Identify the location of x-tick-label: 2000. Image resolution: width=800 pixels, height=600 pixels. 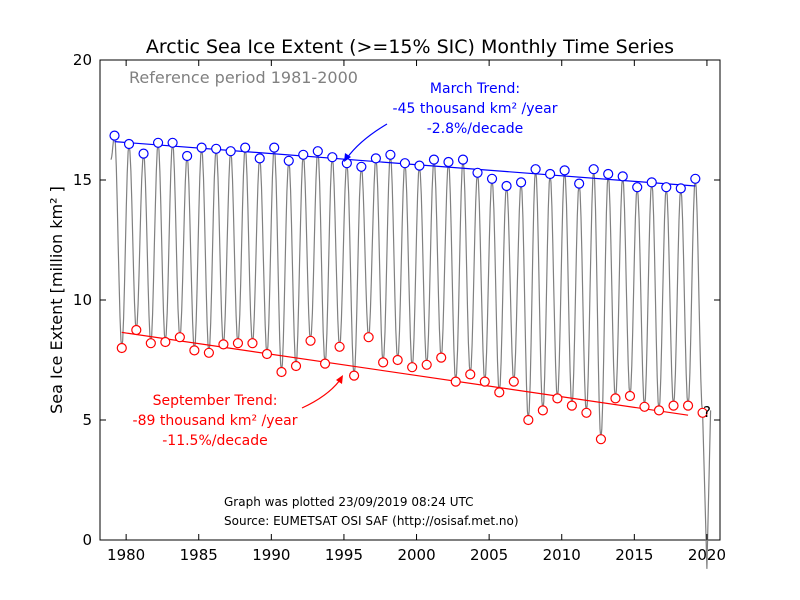
(416, 555).